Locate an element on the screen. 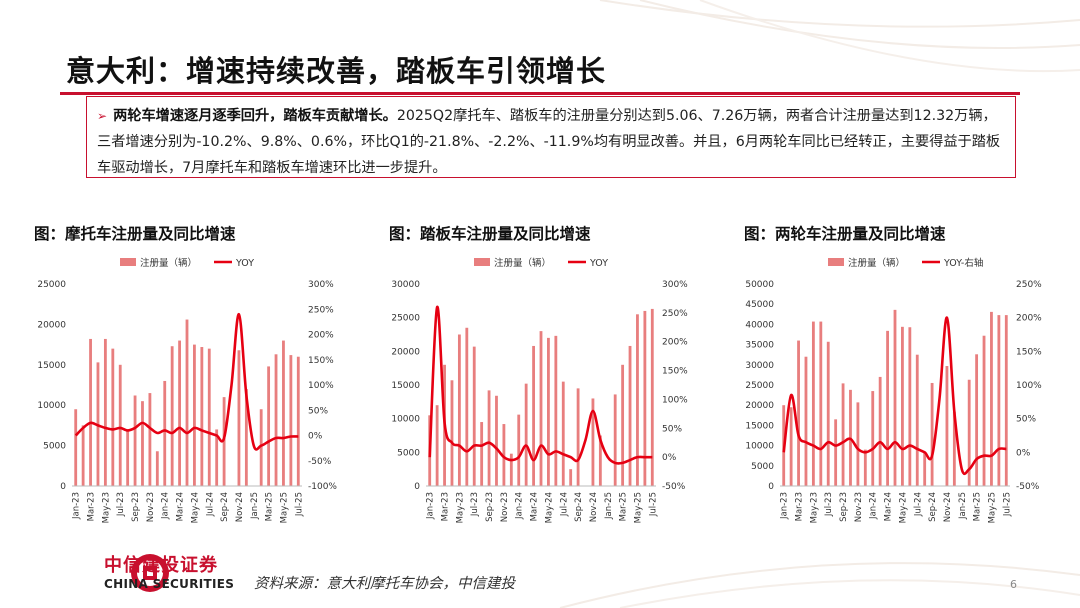  y-left-tick-label: 45000 is located at coordinates (759, 305).